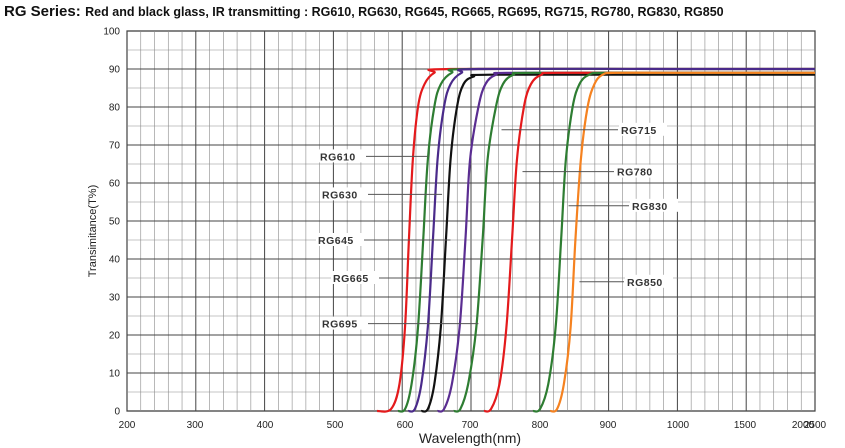 This screenshot has height=448, width=845. I want to click on curve-label-rg715: RG715, so click(639, 131).